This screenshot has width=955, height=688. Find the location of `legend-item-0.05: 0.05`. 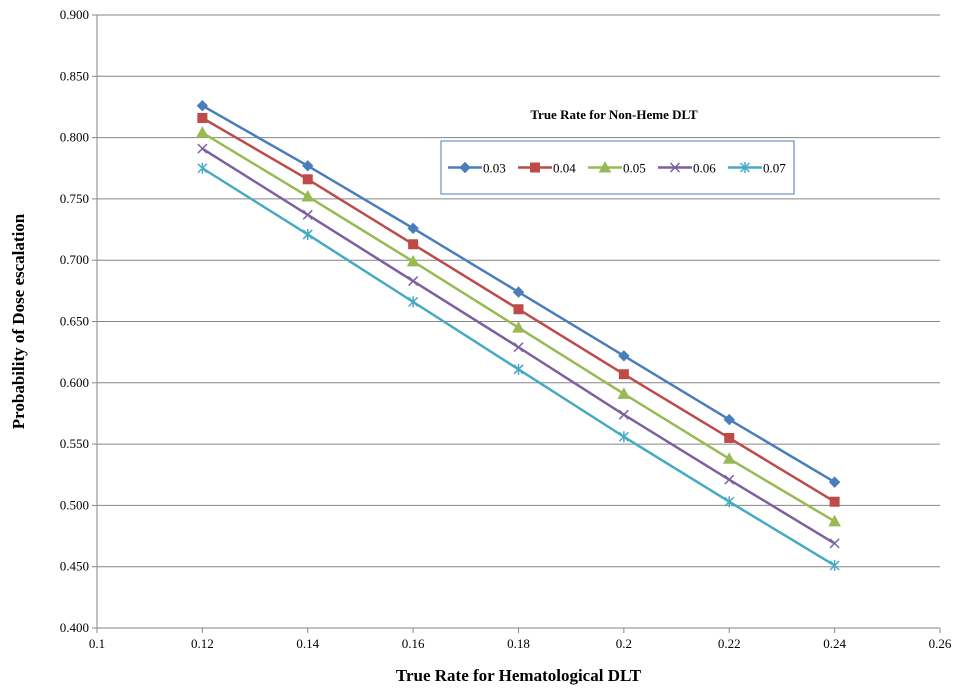

legend-item-0.05: 0.05 is located at coordinates (617, 168).